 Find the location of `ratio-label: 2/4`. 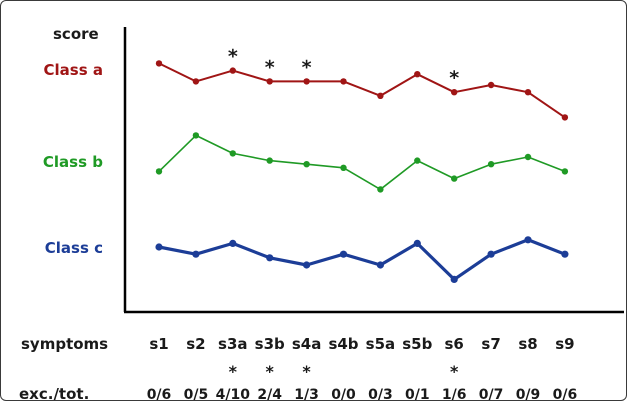

ratio-label: 2/4 is located at coordinates (269, 394).